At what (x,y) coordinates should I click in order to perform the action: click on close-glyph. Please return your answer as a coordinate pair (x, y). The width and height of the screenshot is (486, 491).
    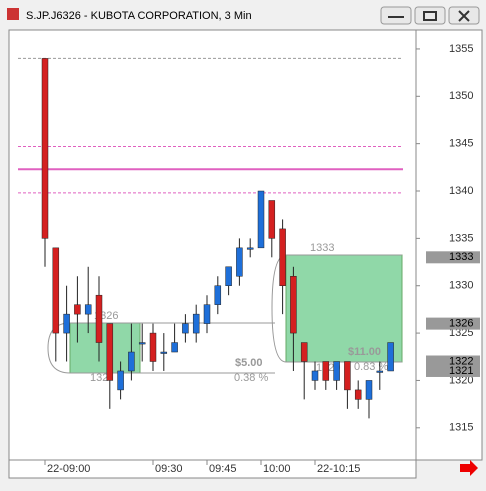
    Looking at the image, I should click on (464, 16).